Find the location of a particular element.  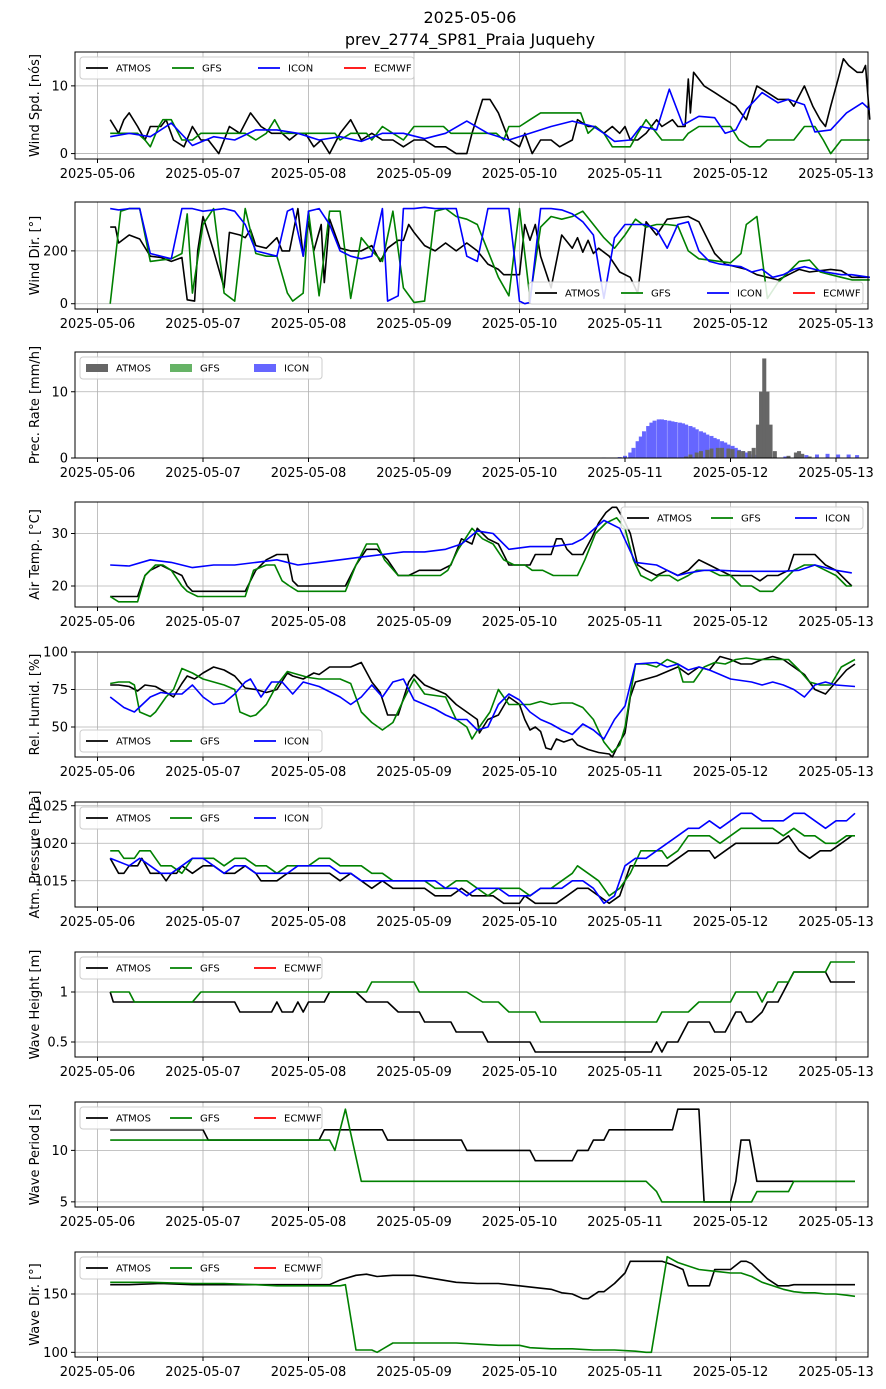

y-axis-label: Wave Period [s] is located at coordinates (35, 1154).